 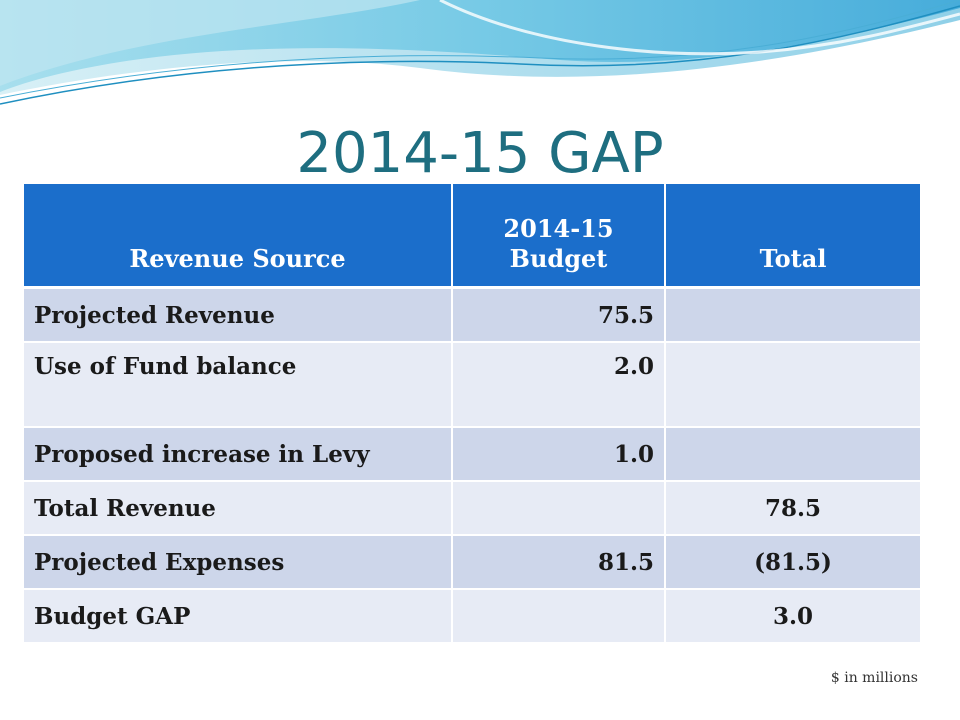 I want to click on row-budget: 81.5, so click(x=559, y=563).